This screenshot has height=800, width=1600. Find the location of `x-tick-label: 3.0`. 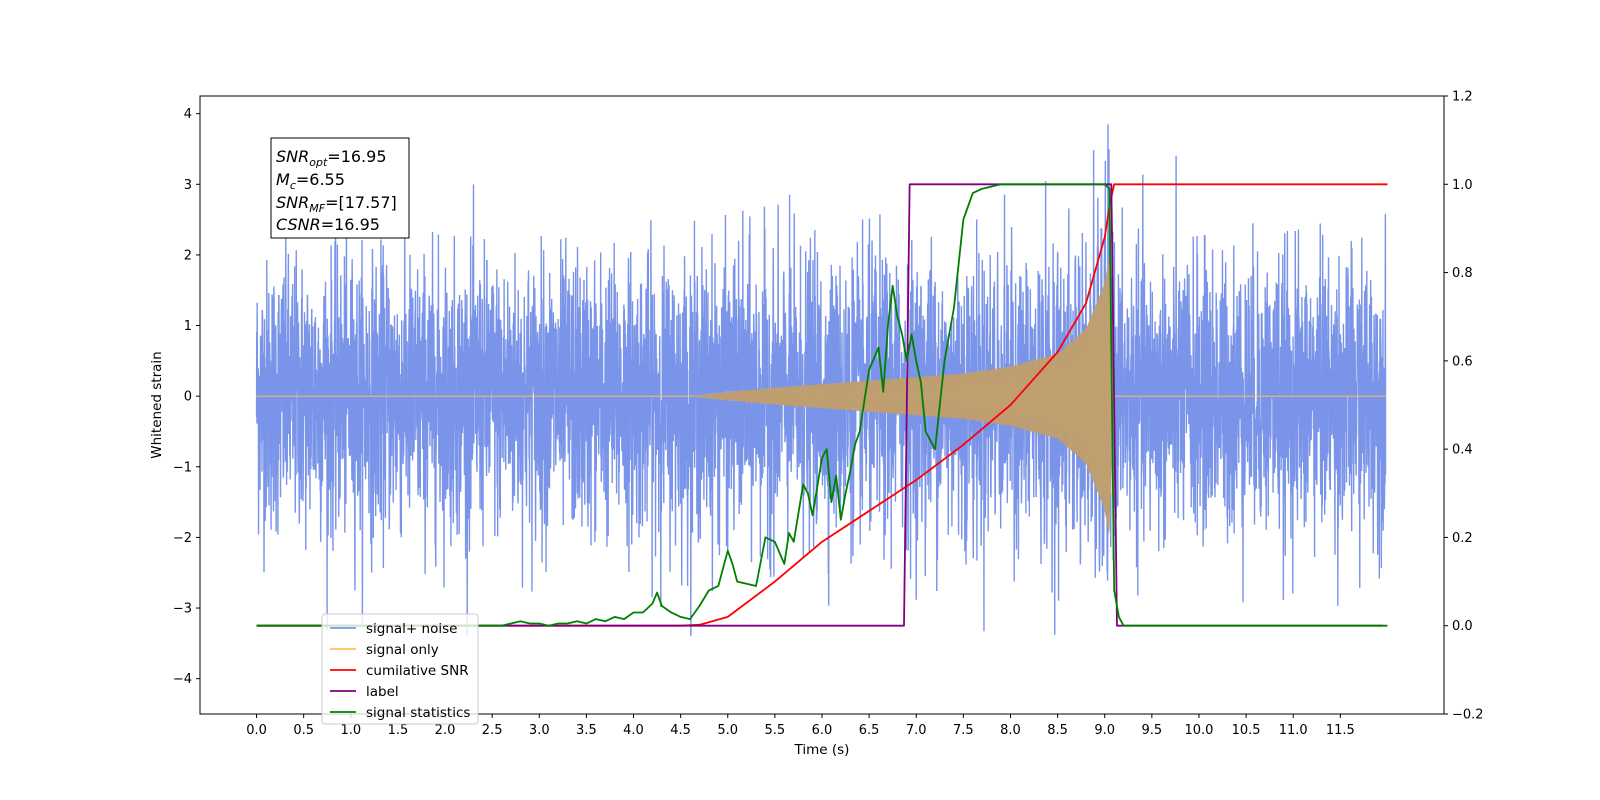

x-tick-label: 3.0 is located at coordinates (539, 730).